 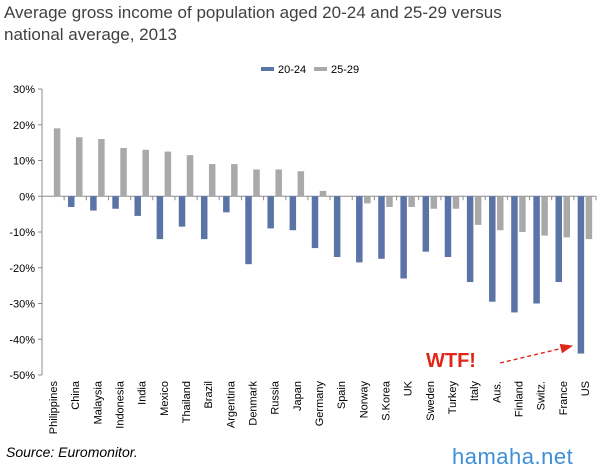 What do you see at coordinates (448, 227) in the screenshot?
I see `bar-20-24-turkey` at bounding box center [448, 227].